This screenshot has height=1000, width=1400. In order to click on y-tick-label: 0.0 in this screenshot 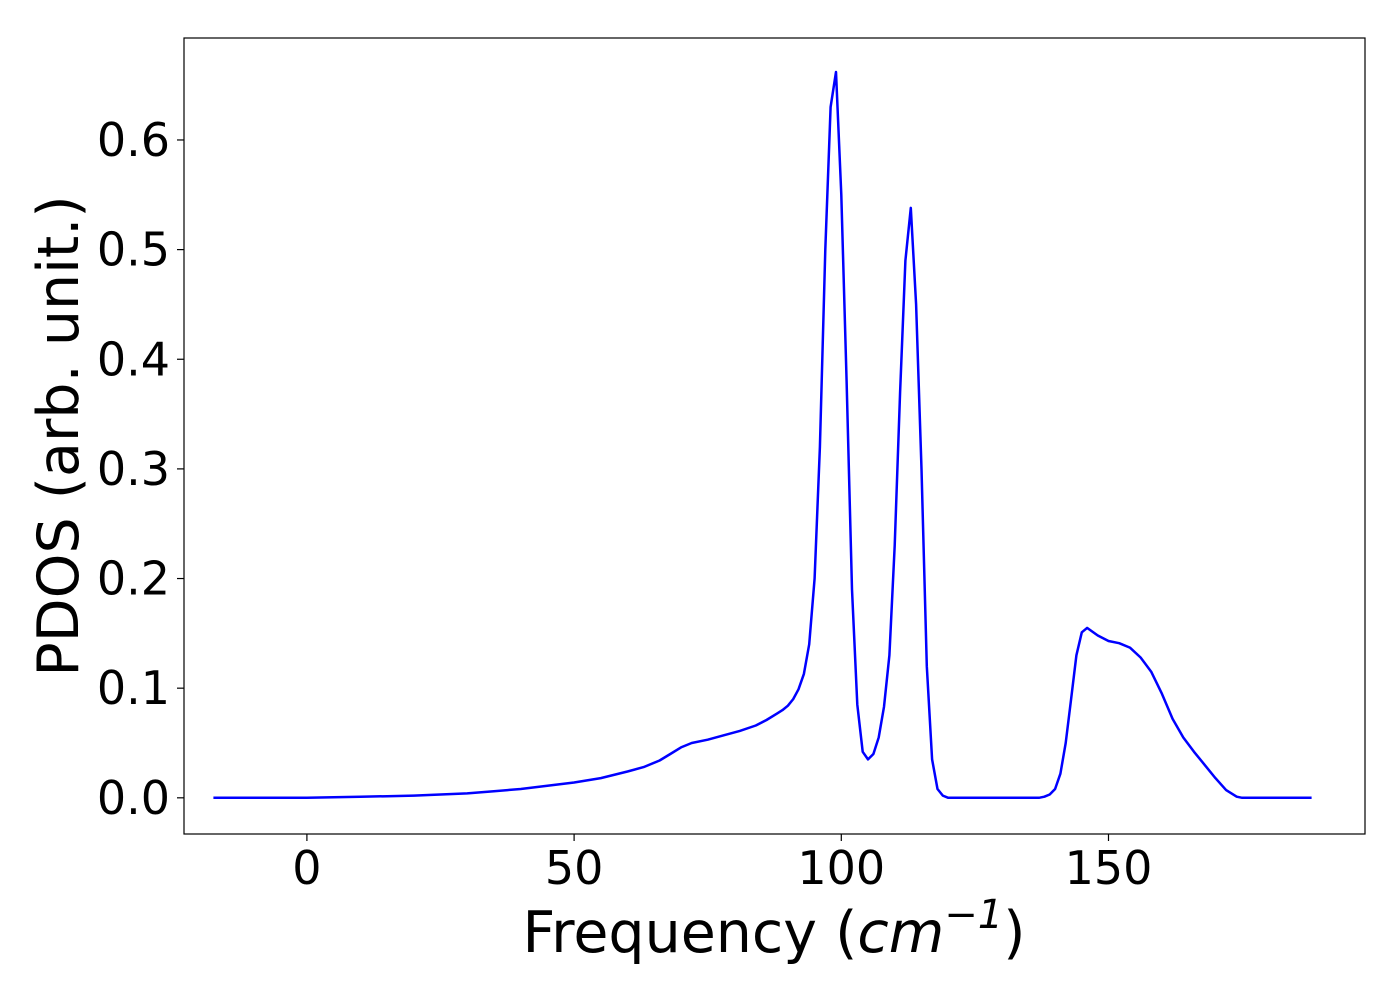, I will do `click(133, 798)`.